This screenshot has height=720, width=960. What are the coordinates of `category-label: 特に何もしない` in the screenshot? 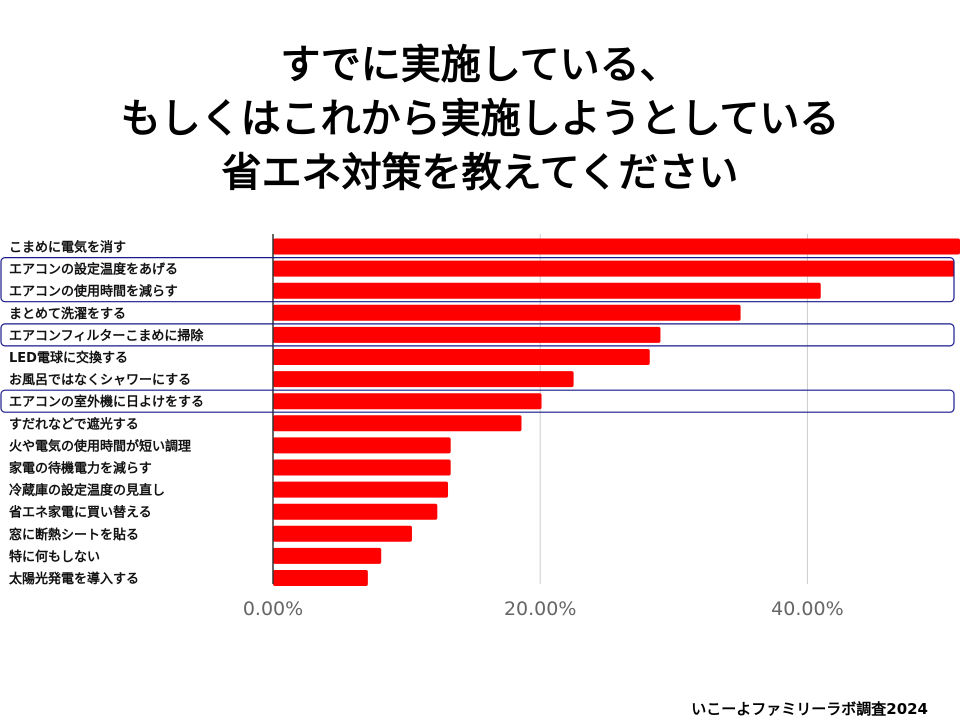 It's located at (54, 557).